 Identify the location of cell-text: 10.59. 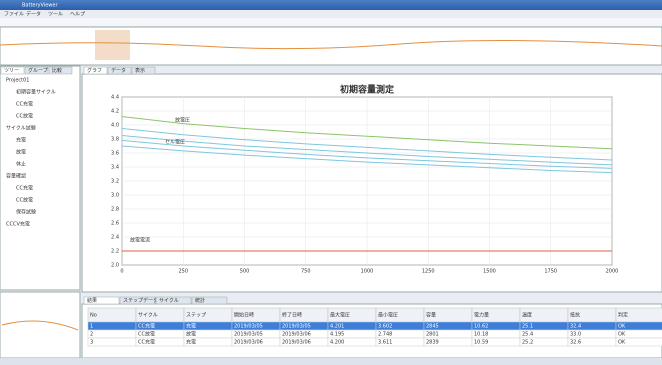
(481, 343).